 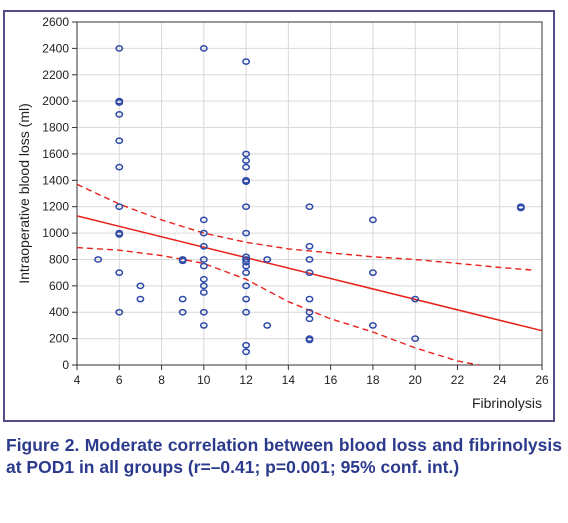 I want to click on y-tick-label: 1400, so click(x=55, y=180).